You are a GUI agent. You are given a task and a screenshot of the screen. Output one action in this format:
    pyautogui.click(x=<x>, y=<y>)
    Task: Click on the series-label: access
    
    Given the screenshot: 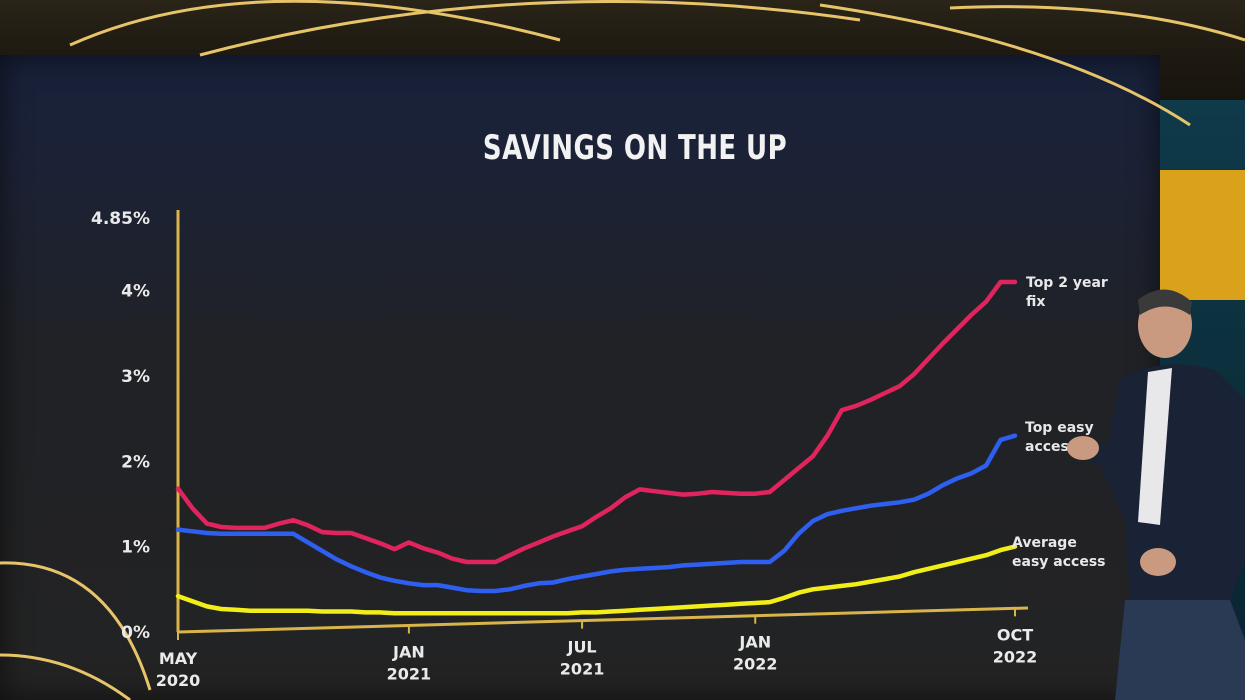 What is the action you would take?
    pyautogui.click(x=1051, y=447)
    